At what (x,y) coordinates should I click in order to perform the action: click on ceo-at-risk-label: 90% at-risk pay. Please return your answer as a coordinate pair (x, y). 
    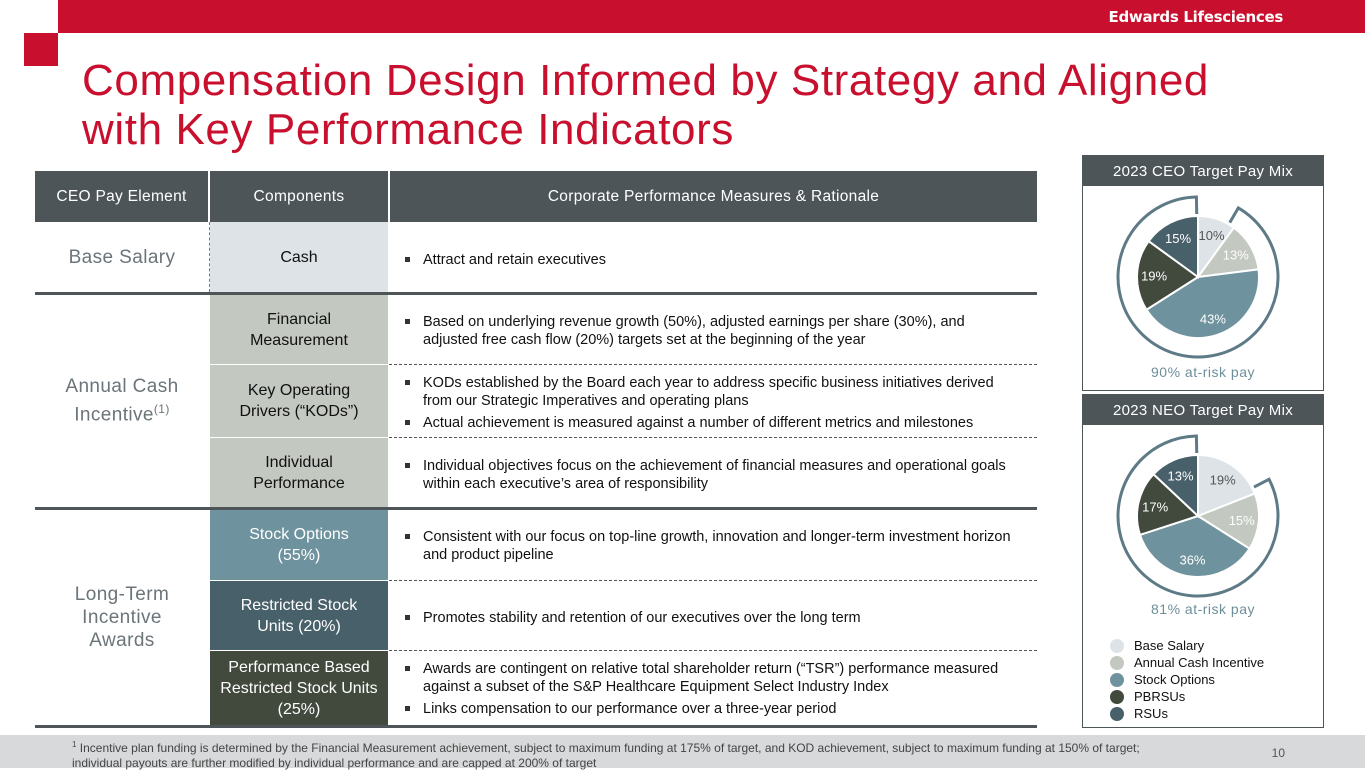
    Looking at the image, I should click on (1203, 372).